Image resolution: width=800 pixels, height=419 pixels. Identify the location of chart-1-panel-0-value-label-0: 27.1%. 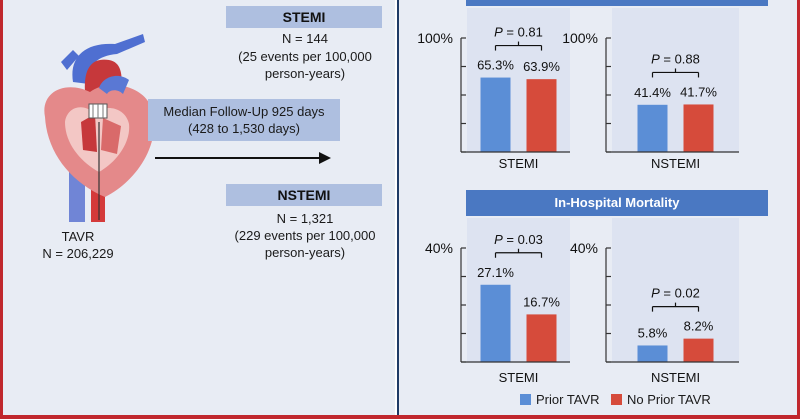
(495, 272).